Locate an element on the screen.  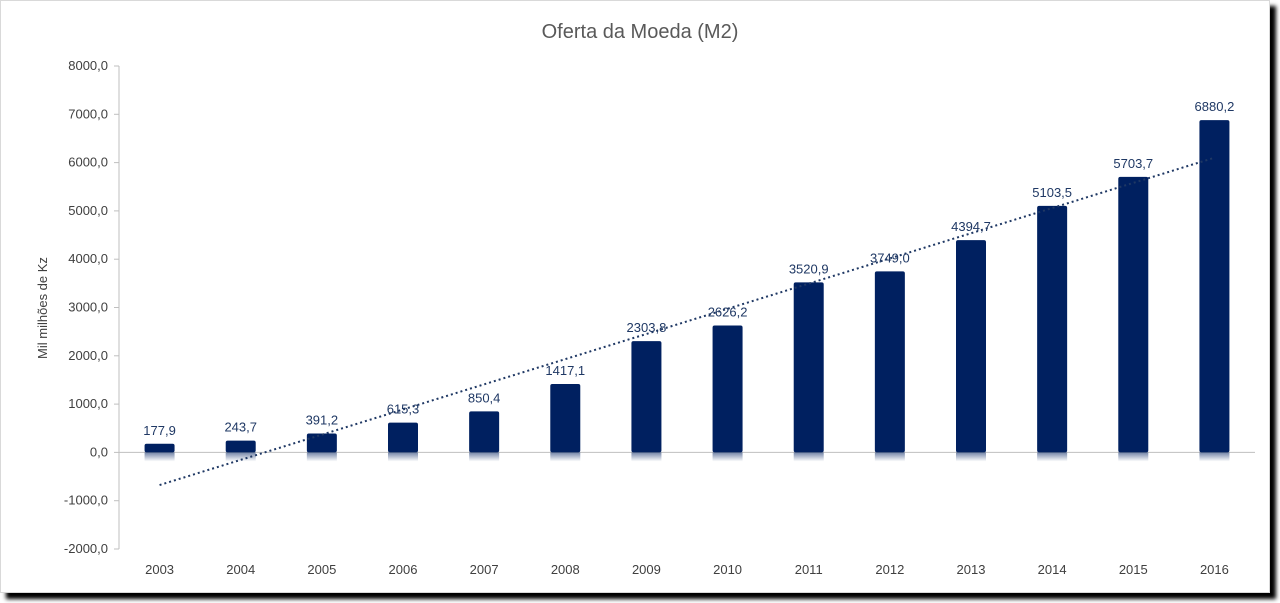
y-tick-label: 0,0 is located at coordinates (99, 451).